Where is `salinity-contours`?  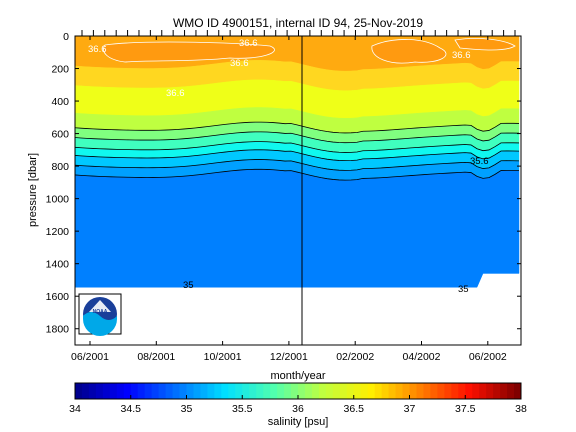 salinity-contours is located at coordinates (297, 151).